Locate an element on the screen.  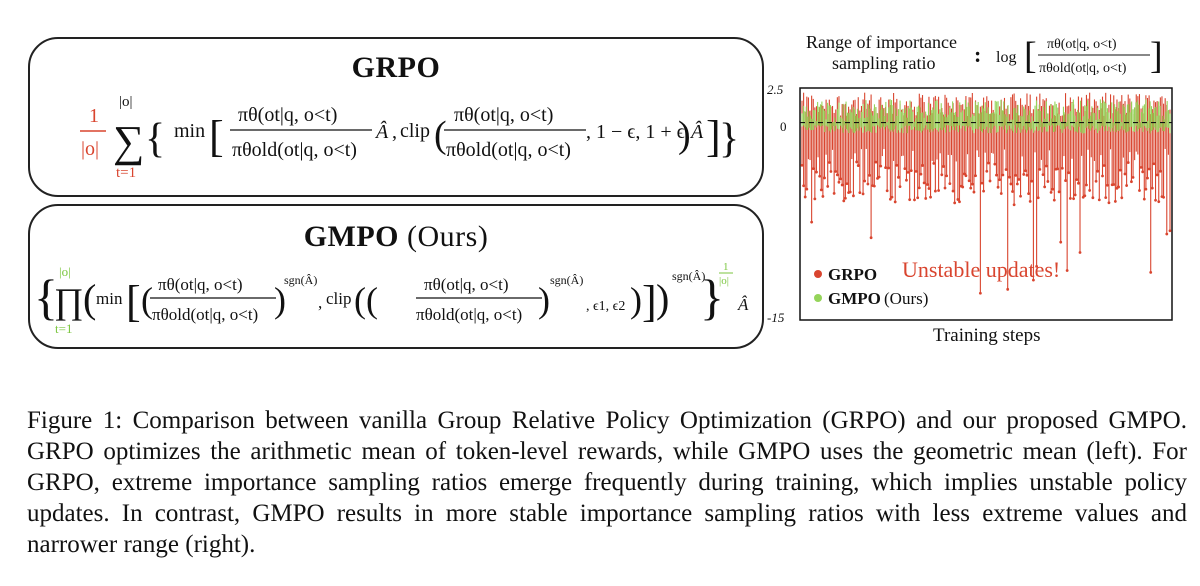
gmpo-sgn3: sgn(Â) is located at coordinates (688, 276).